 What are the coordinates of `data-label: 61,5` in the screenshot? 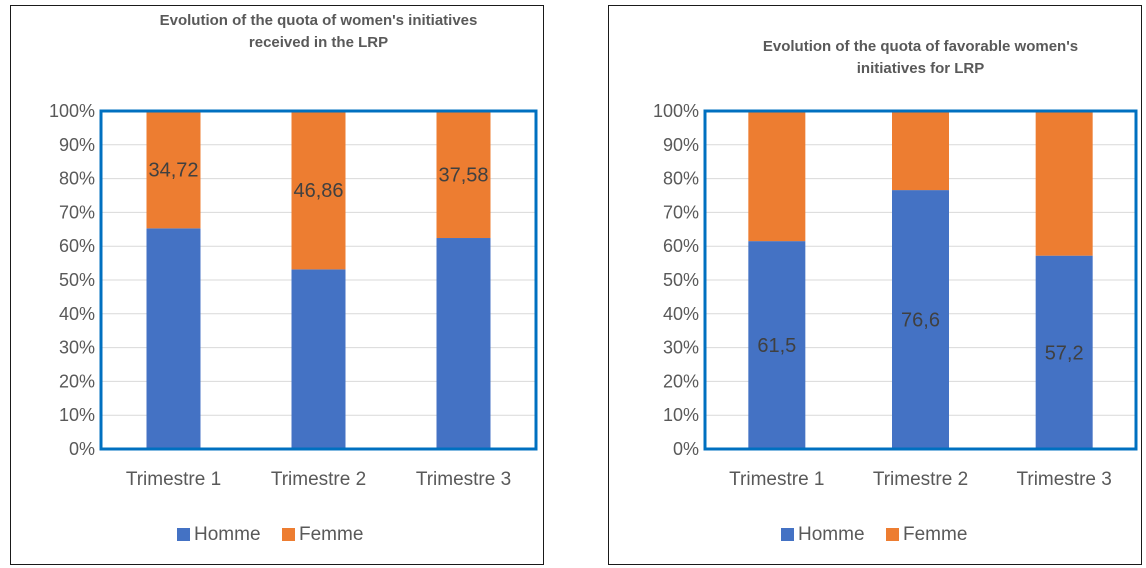 It's located at (776, 346).